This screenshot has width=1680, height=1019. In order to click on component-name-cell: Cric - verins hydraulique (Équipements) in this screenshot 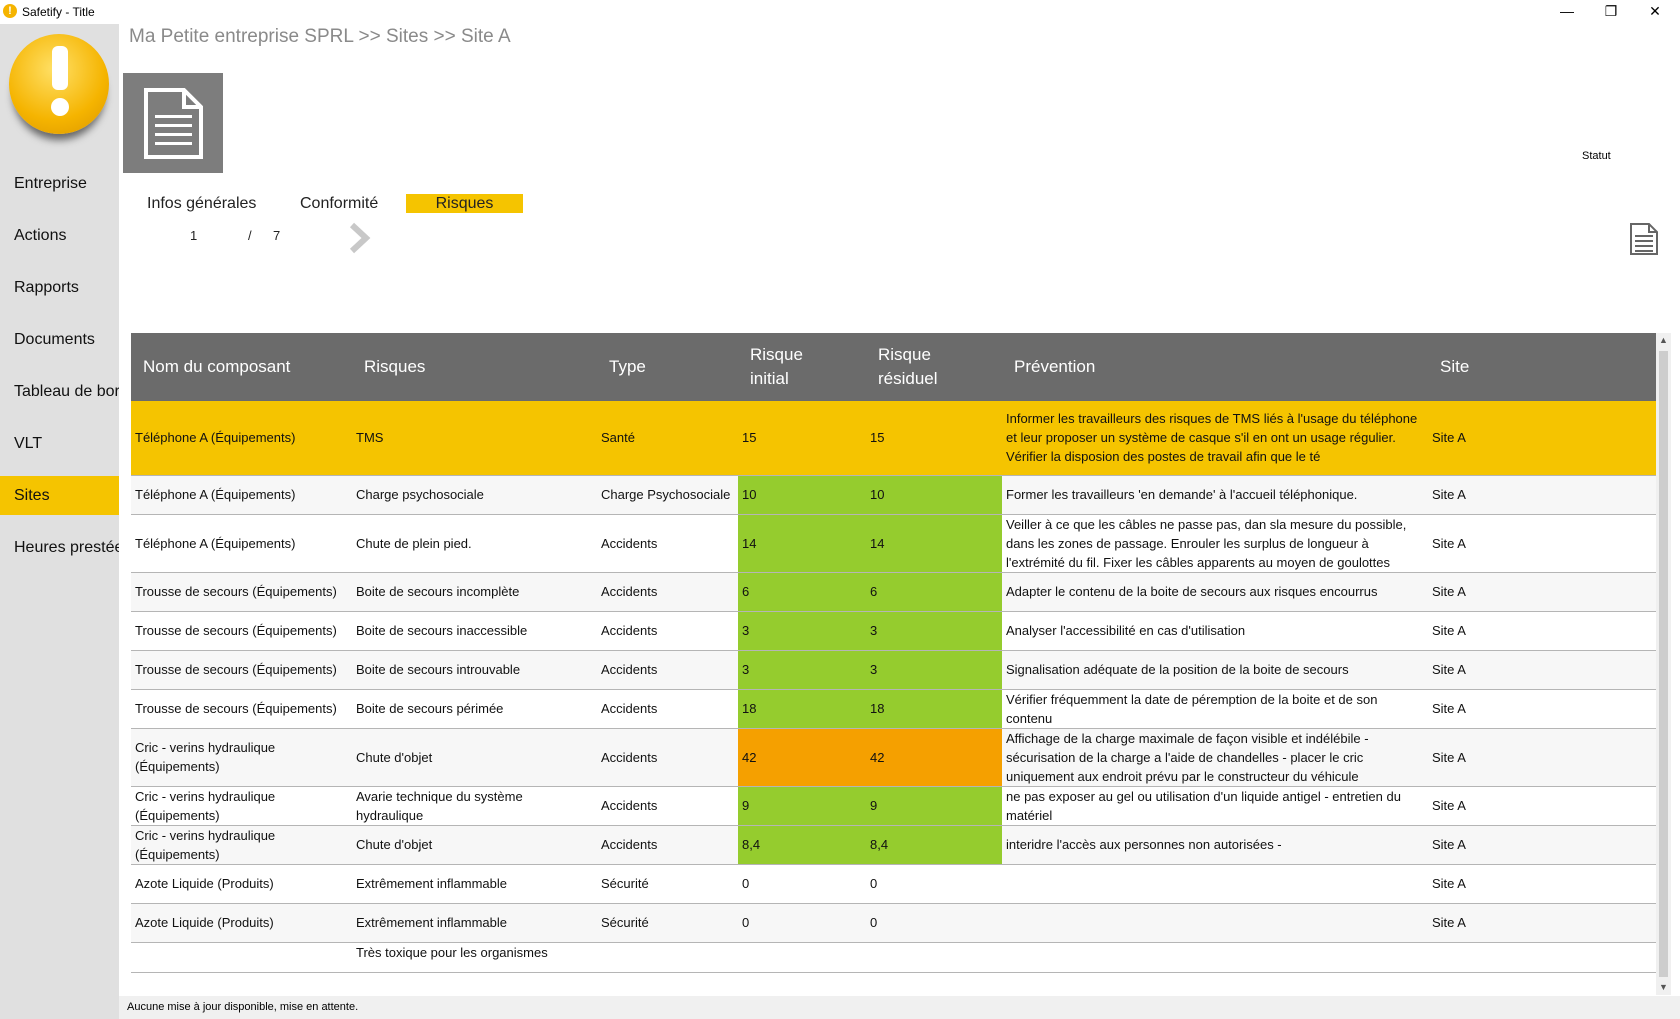, I will do `click(241, 757)`.